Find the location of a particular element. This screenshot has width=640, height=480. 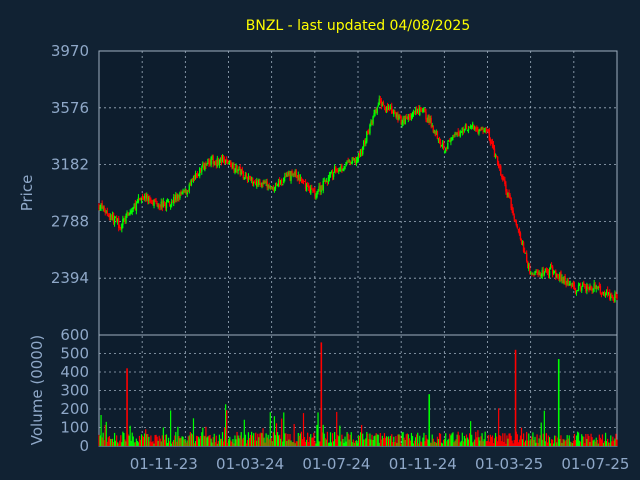

volume-tick-label: 300 is located at coordinates (74, 391).